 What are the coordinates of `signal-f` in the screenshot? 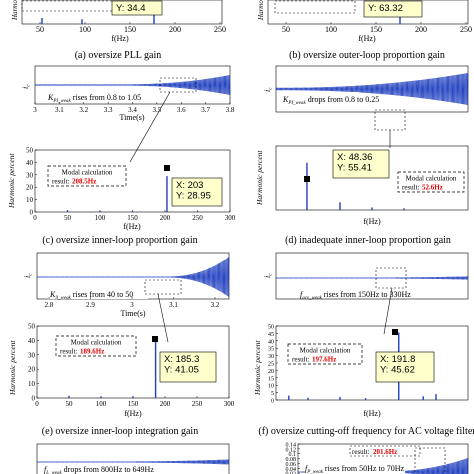 It's located at (372, 278).